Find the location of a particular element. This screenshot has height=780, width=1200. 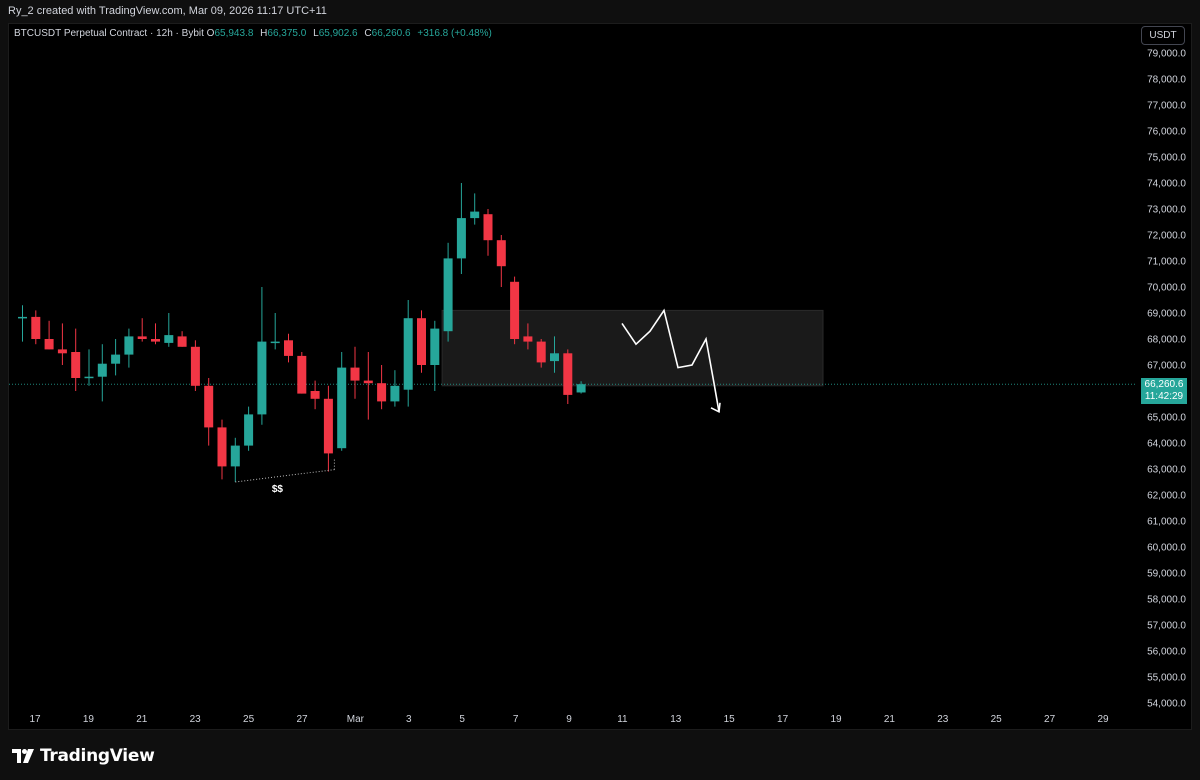

y-axis-tick-label: 71,000.0 is located at coordinates (1166, 262).